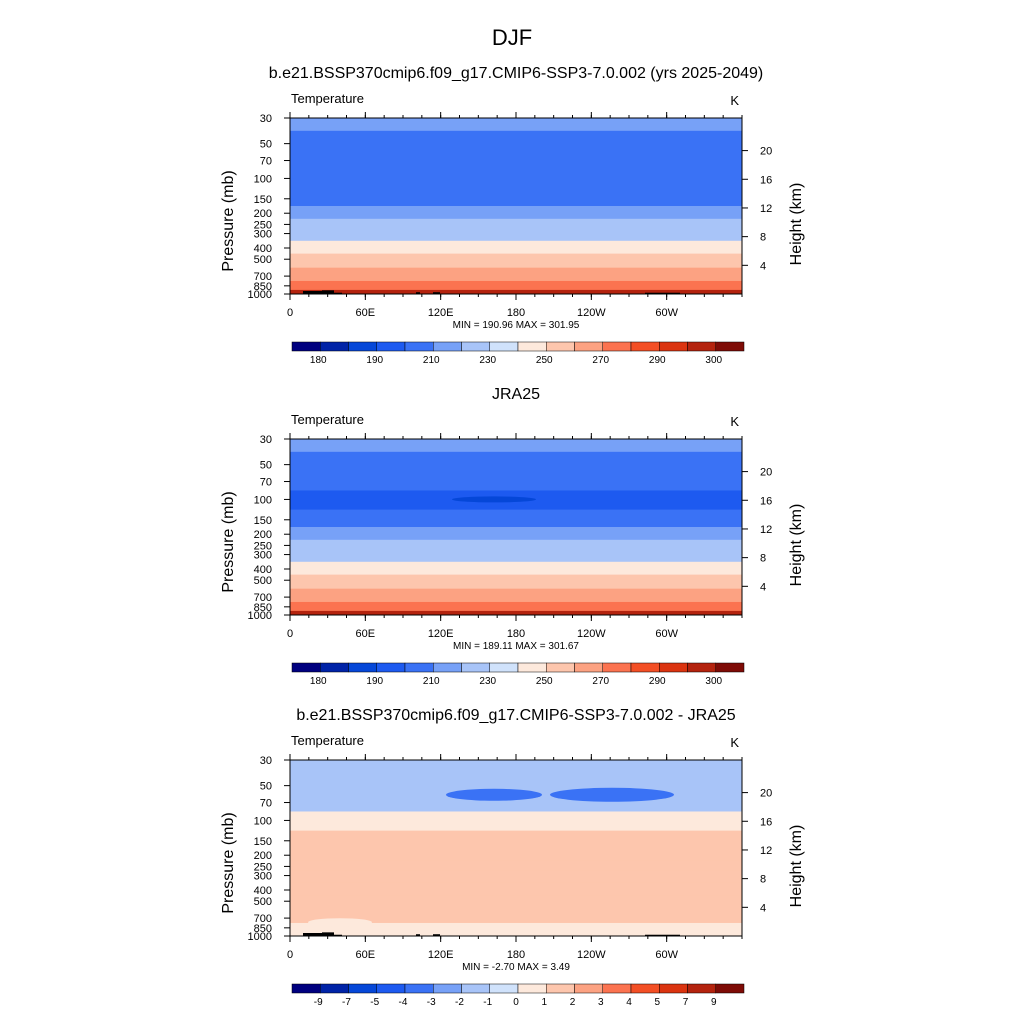 This screenshot has height=1024, width=1024. I want to click on cold-core, so click(494, 499).